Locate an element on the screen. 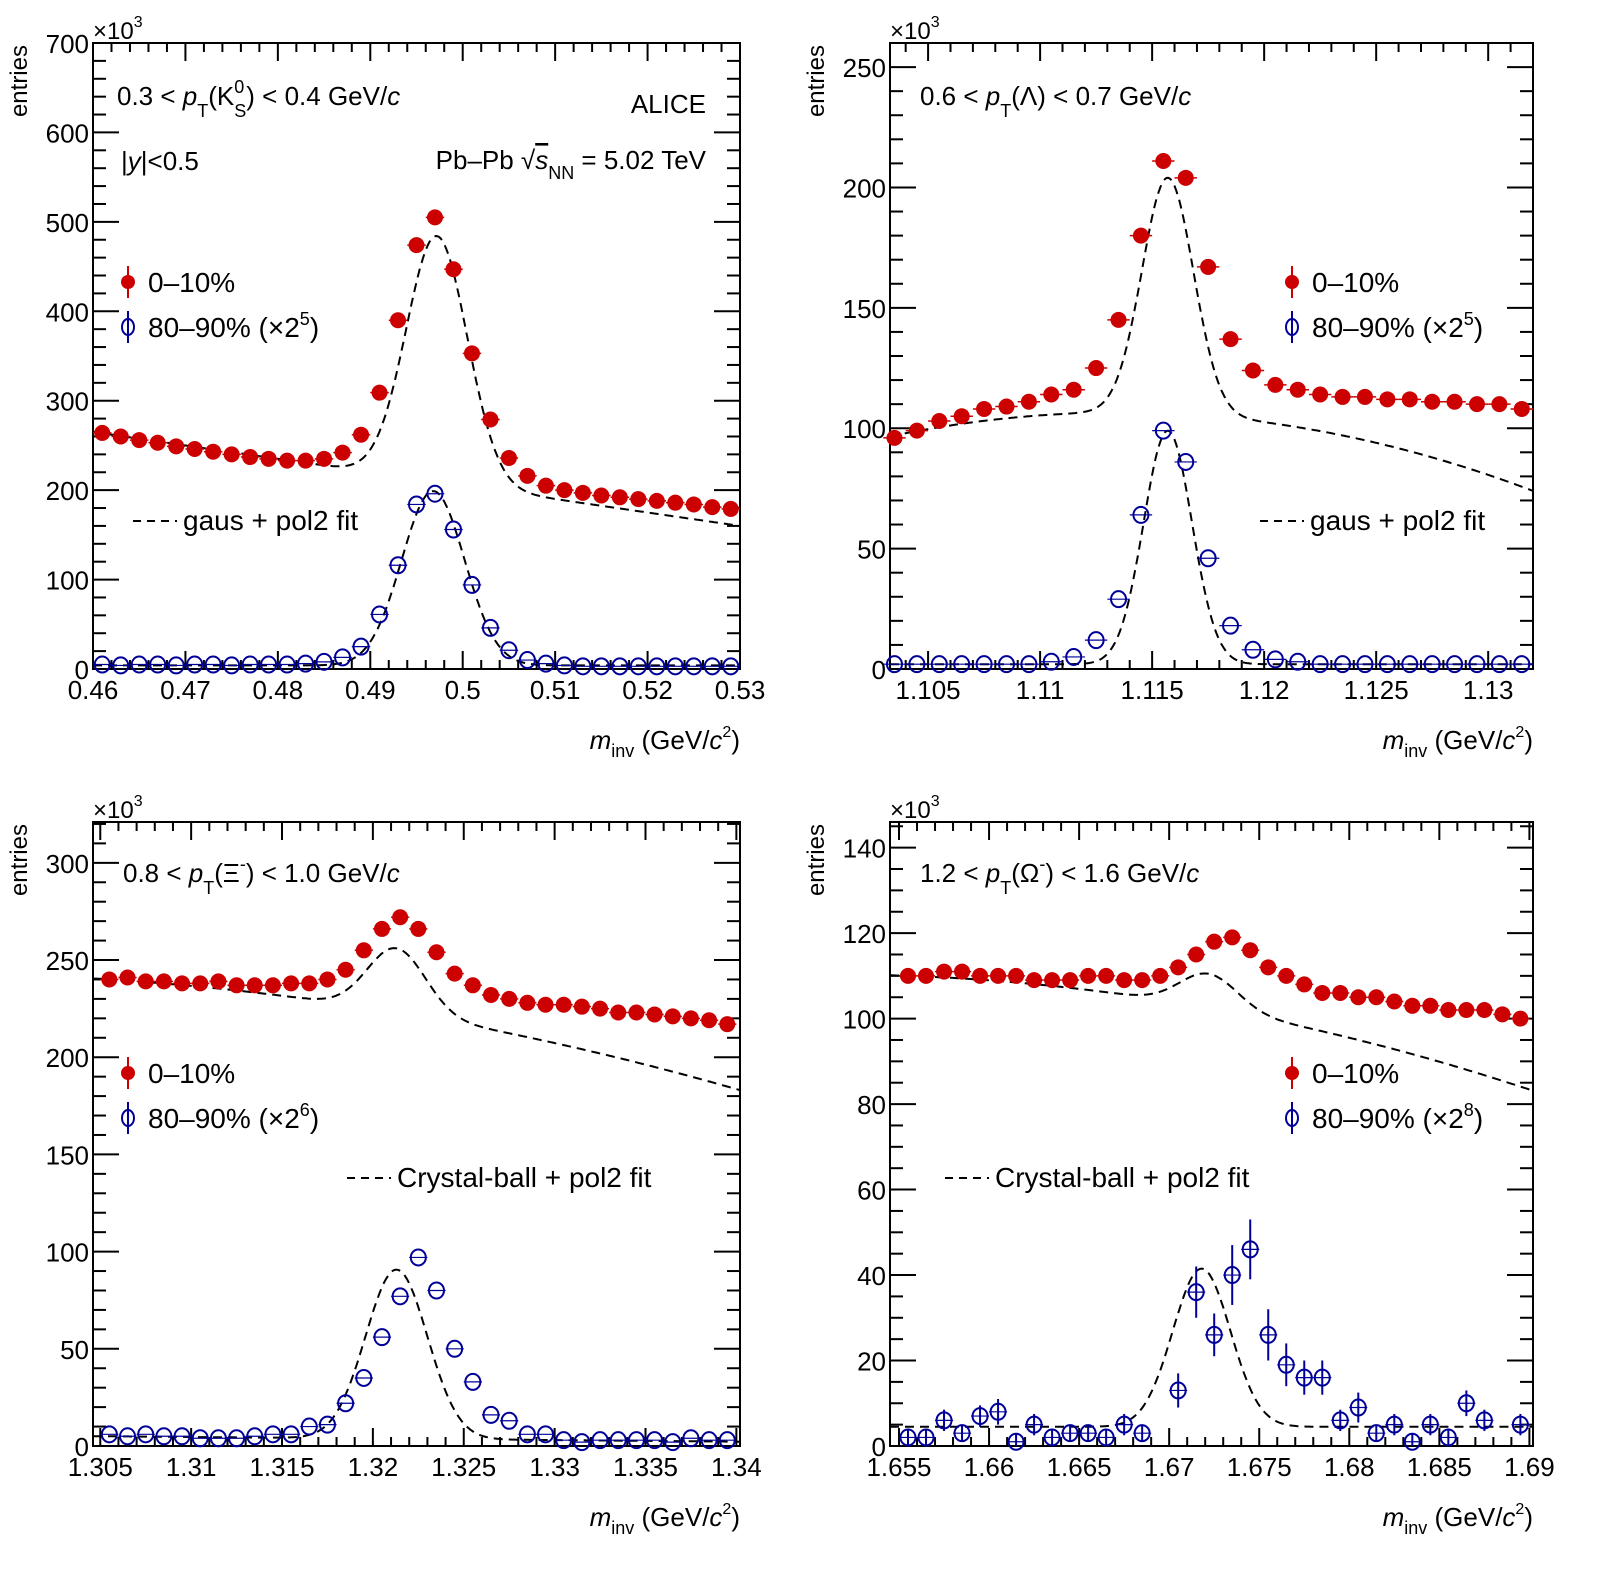  legend-peripheral-label: 80–90% (×25) is located at coordinates (233, 326).